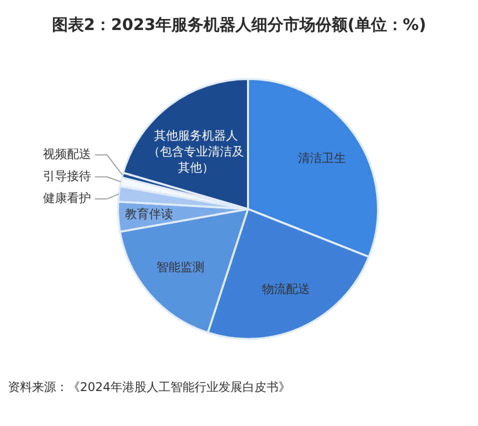  Describe the element at coordinates (286, 289) in the screenshot. I see `slice-label: 物流配送` at that location.